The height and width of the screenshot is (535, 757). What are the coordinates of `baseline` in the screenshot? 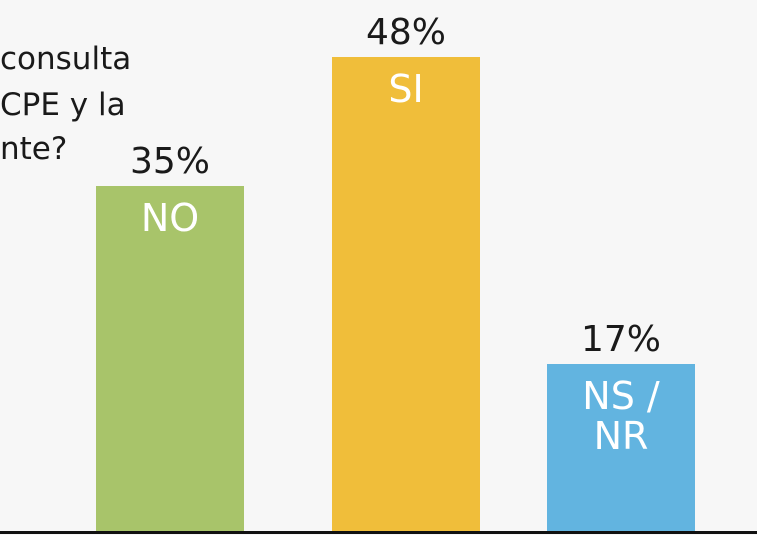 It's located at (378, 532).